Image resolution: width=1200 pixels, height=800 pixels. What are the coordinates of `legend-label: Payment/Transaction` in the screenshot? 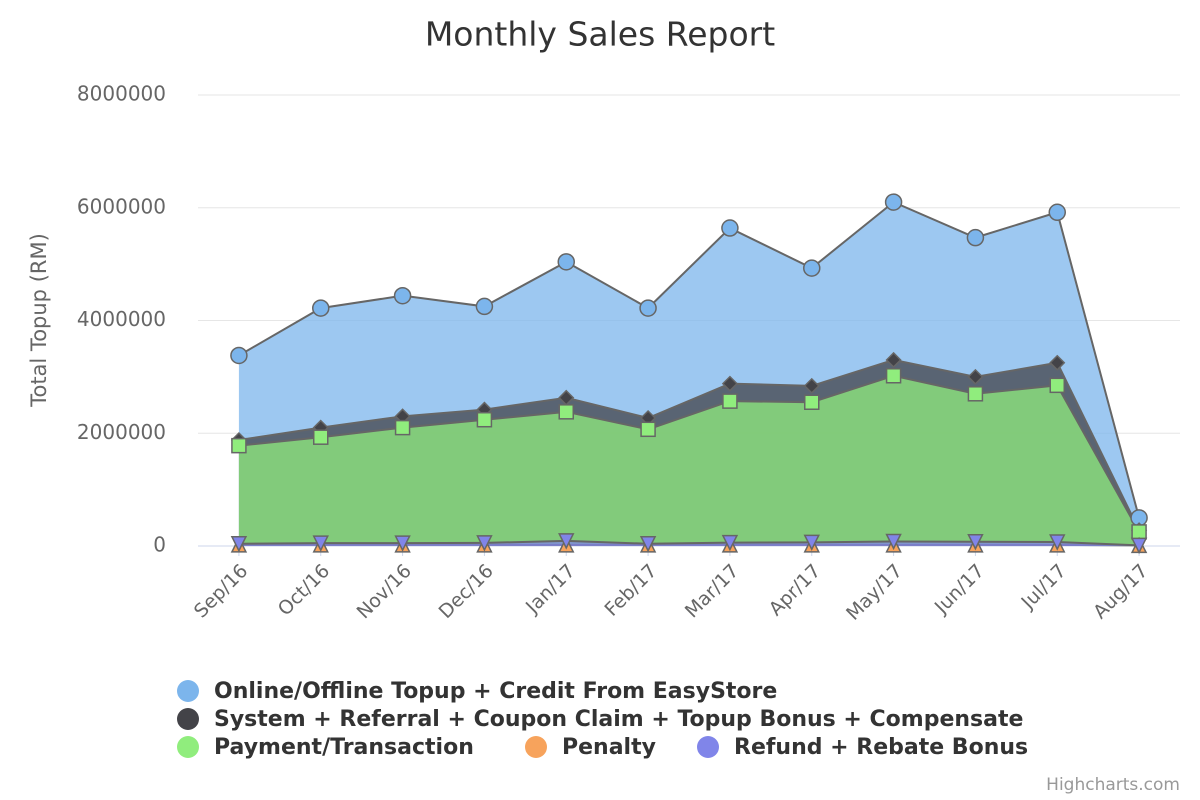 It's located at (344, 747).